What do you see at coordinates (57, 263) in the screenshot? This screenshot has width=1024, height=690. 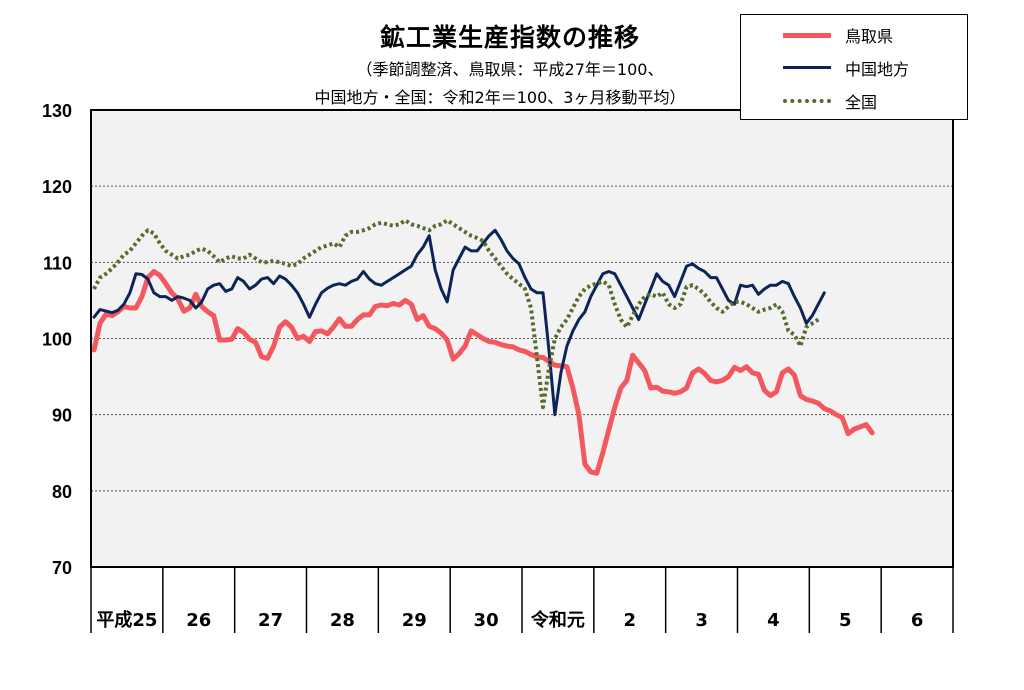 I see `y-tick-label-110: 110` at bounding box center [57, 263].